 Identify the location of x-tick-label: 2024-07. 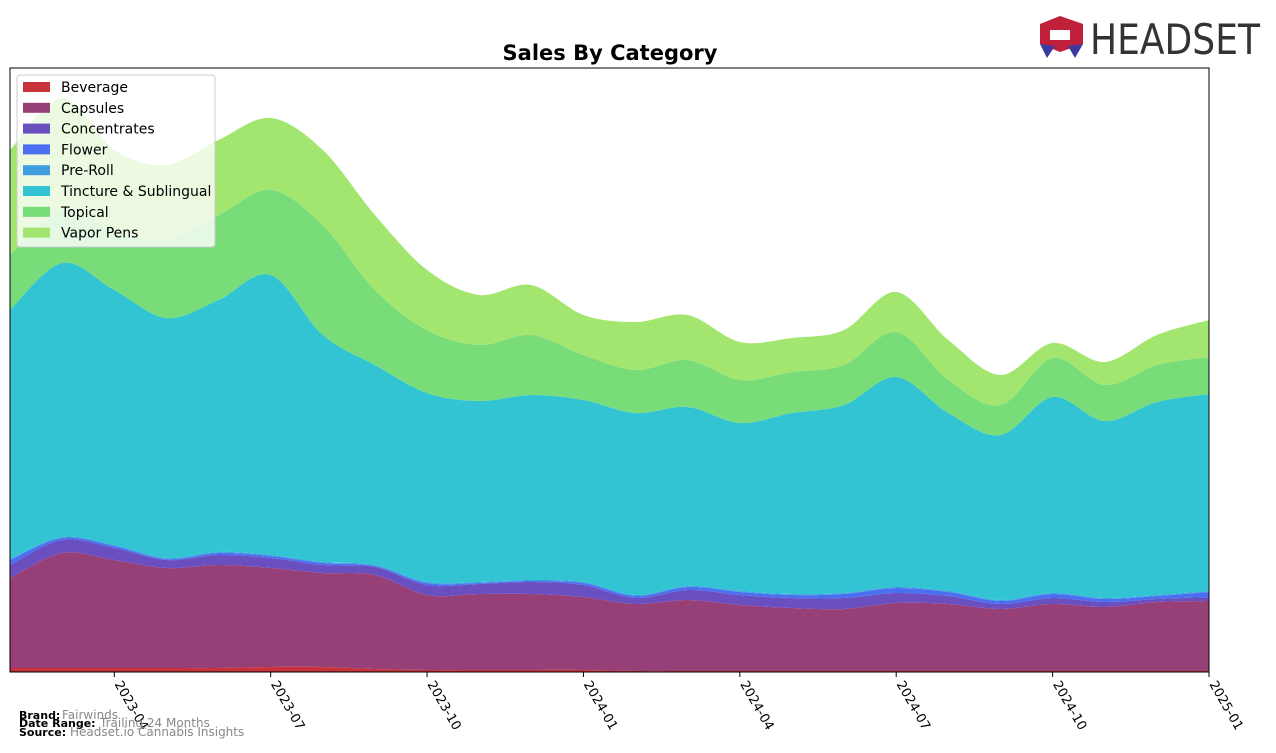
(913, 706).